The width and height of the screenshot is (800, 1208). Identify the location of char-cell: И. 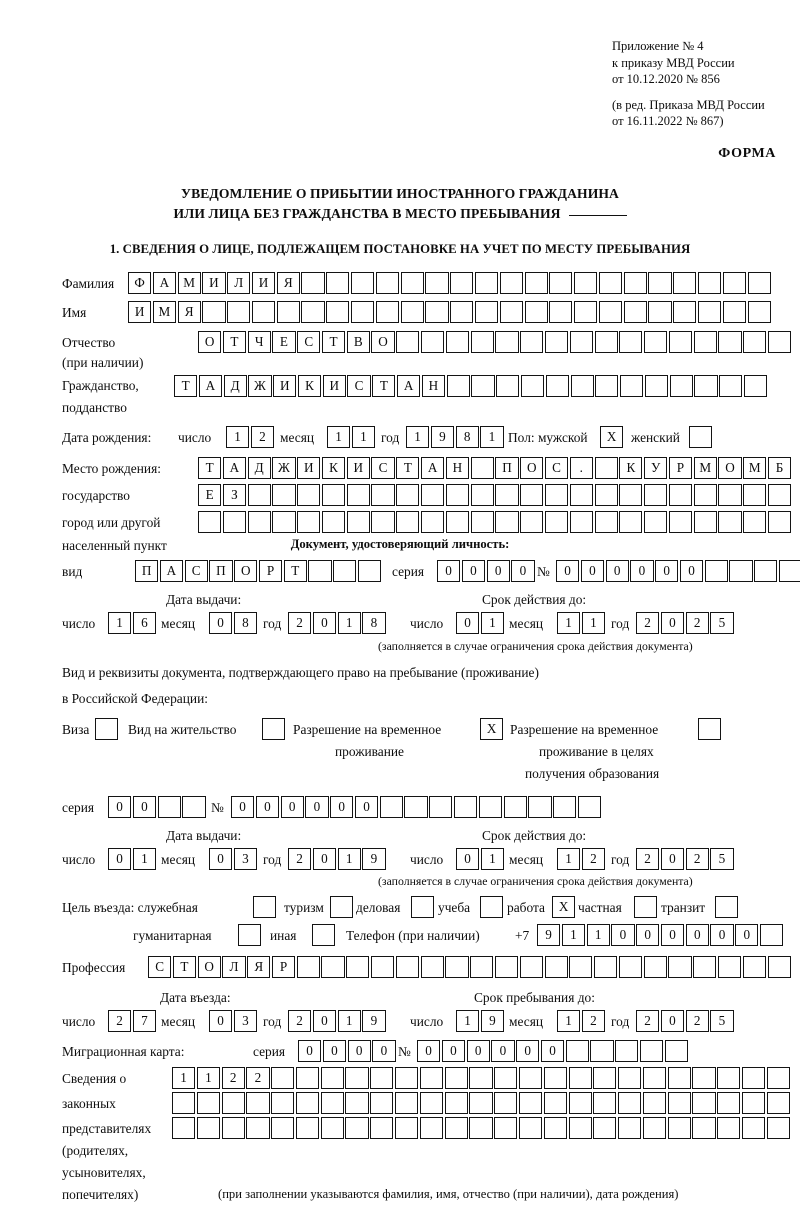
(309, 468).